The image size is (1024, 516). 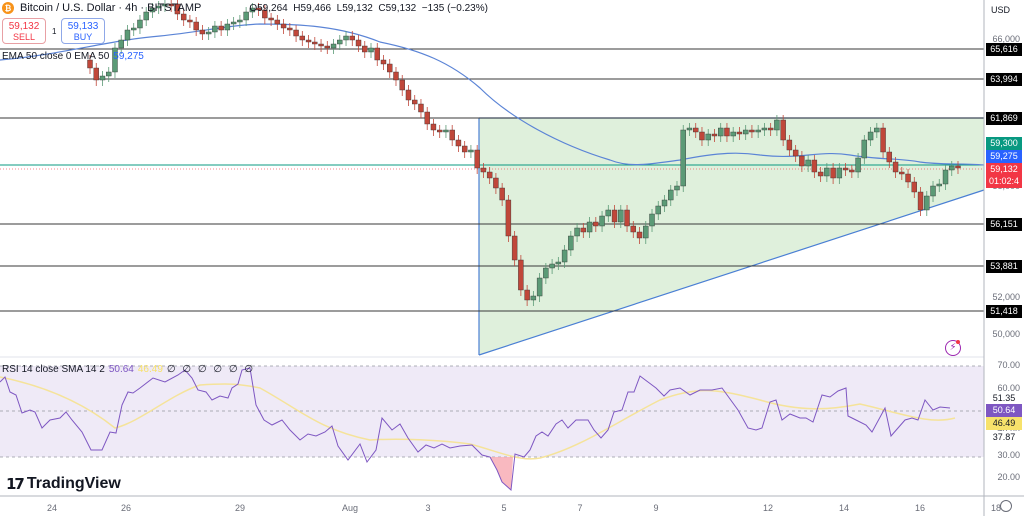 What do you see at coordinates (1008, 455) in the screenshot?
I see `rsi-tick: 30.00` at bounding box center [1008, 455].